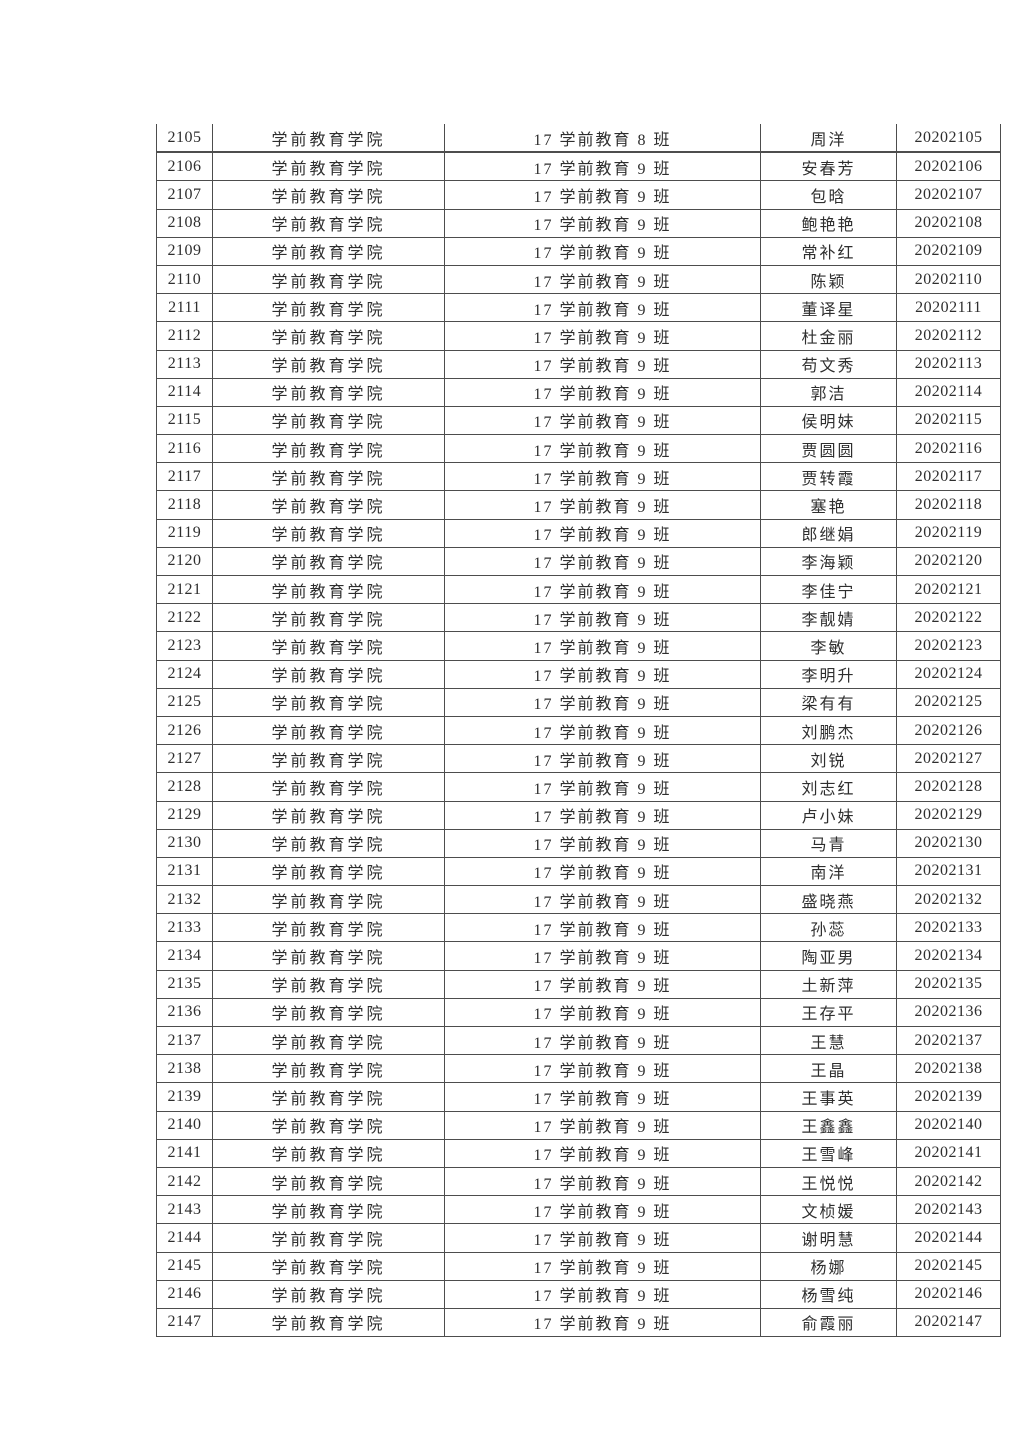 The image size is (1024, 1448). I want to click on row-number-cell: 2114, so click(184, 392).